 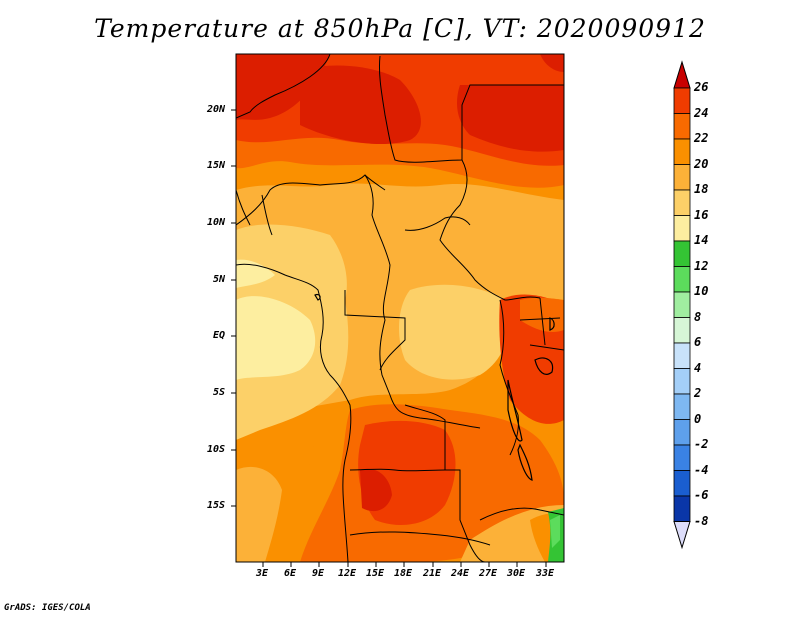 I want to click on lat-ticks, so click(x=233, y=308).